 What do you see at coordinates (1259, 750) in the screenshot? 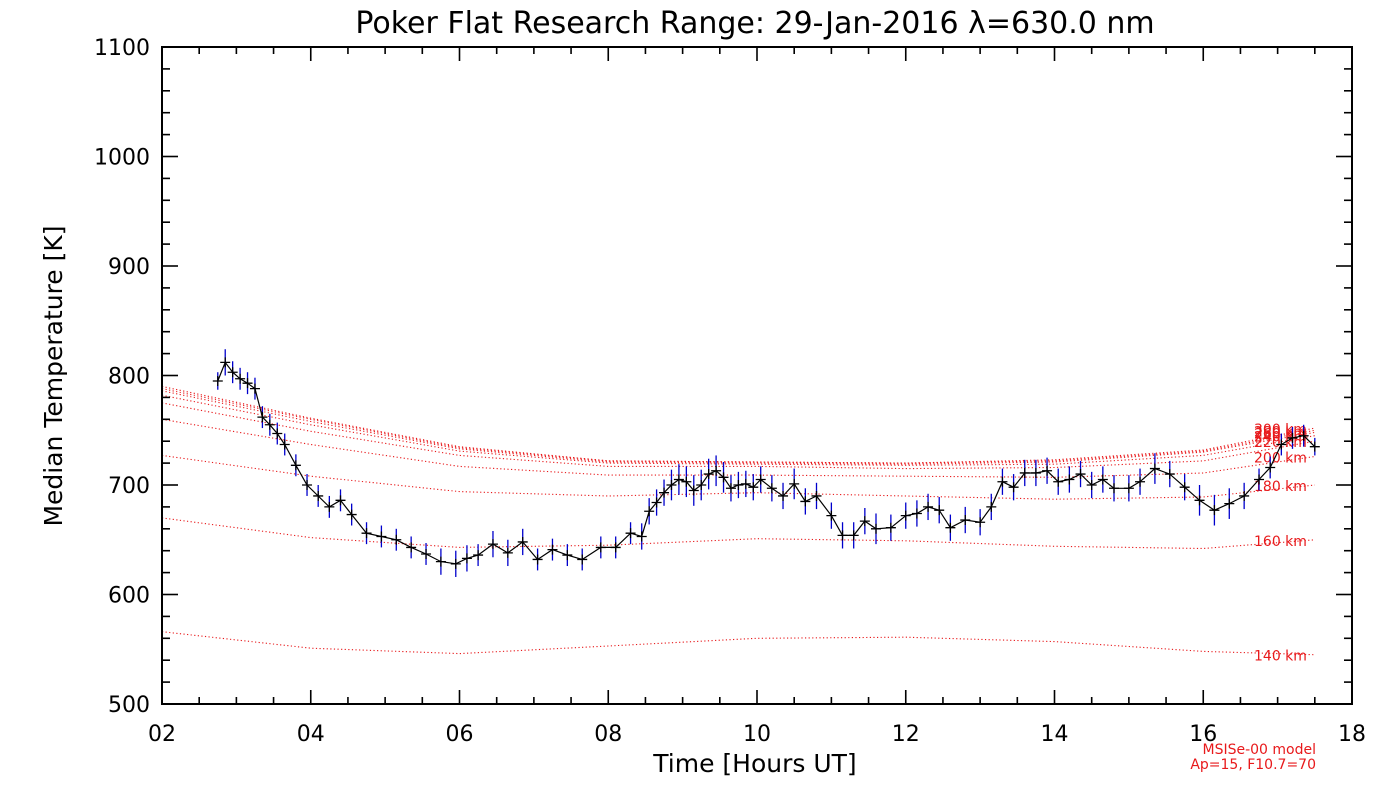
I see `model-footnote-line-1: MSISe-00 model` at bounding box center [1259, 750].